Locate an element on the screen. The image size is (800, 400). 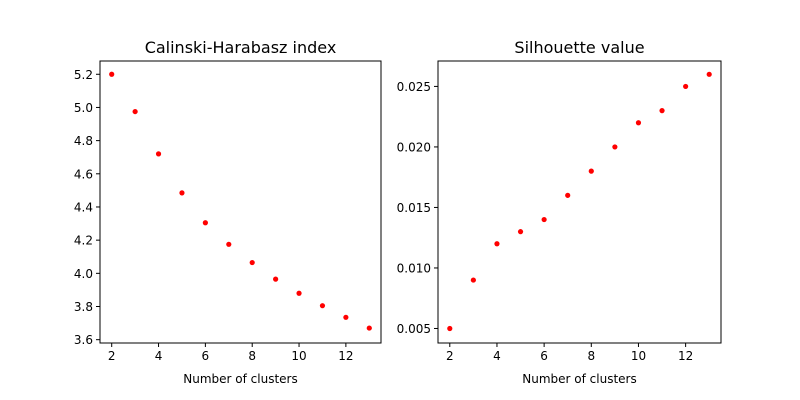
y-tick-label: 4.8 is located at coordinates (83, 141).